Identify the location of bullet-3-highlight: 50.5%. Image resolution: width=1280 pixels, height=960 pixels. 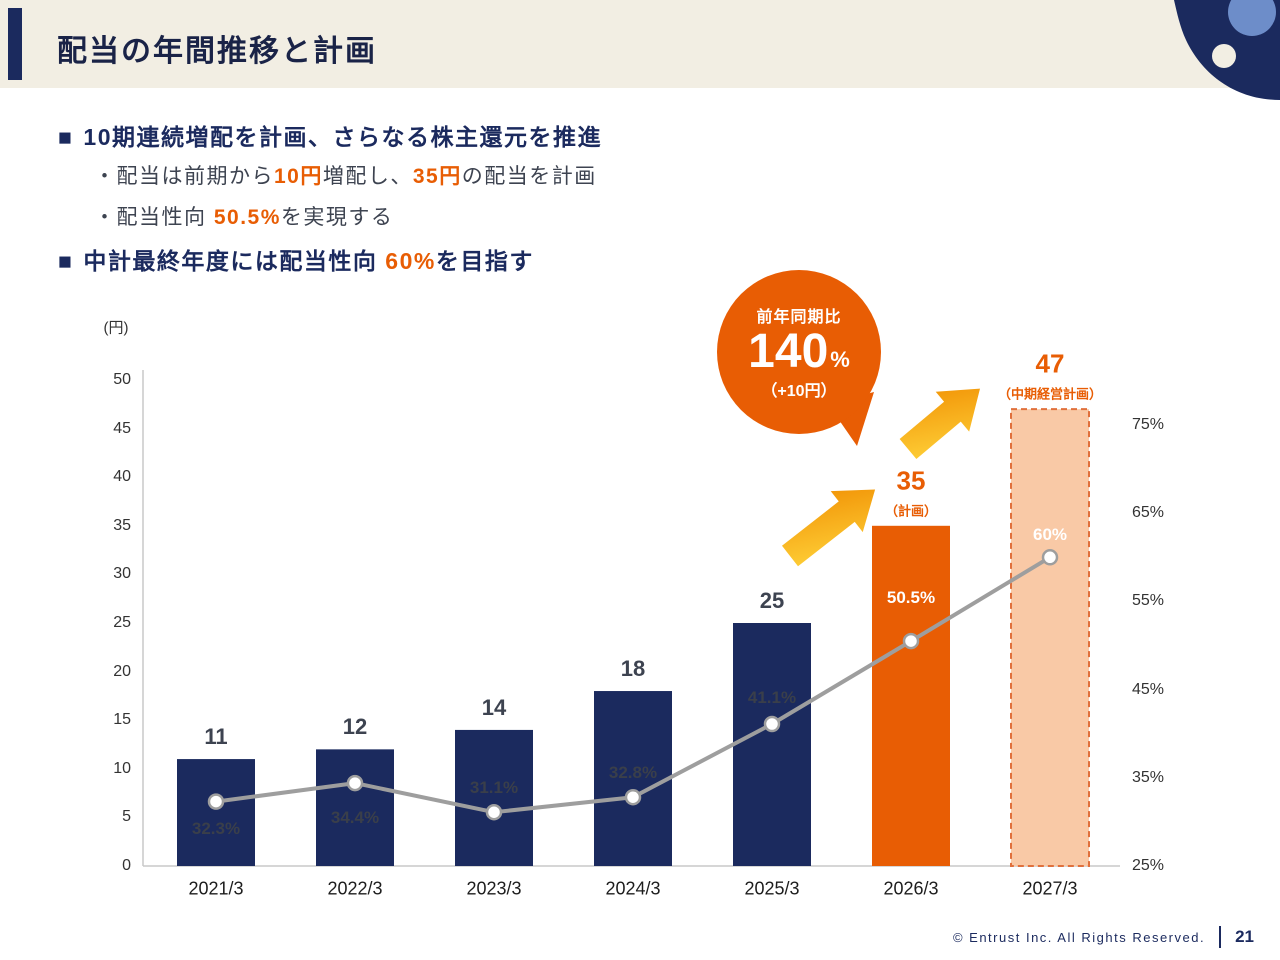
(247, 217).